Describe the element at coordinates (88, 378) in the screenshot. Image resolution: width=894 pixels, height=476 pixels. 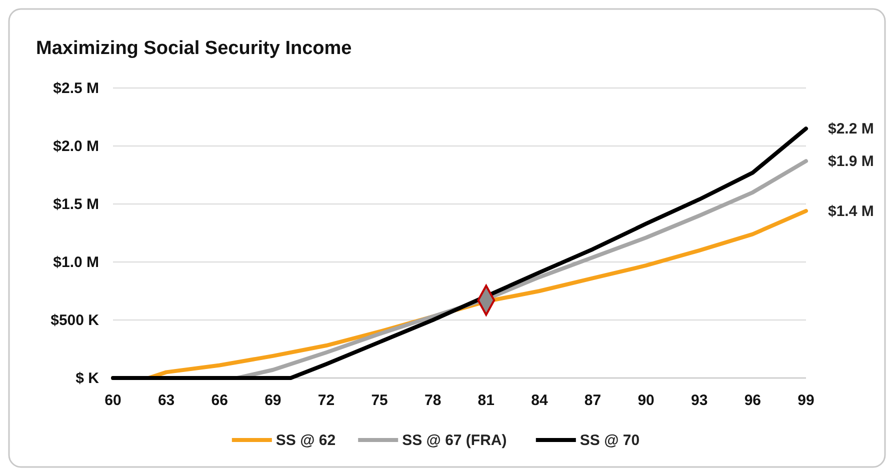
I see `y-tick-label: $ K` at that location.